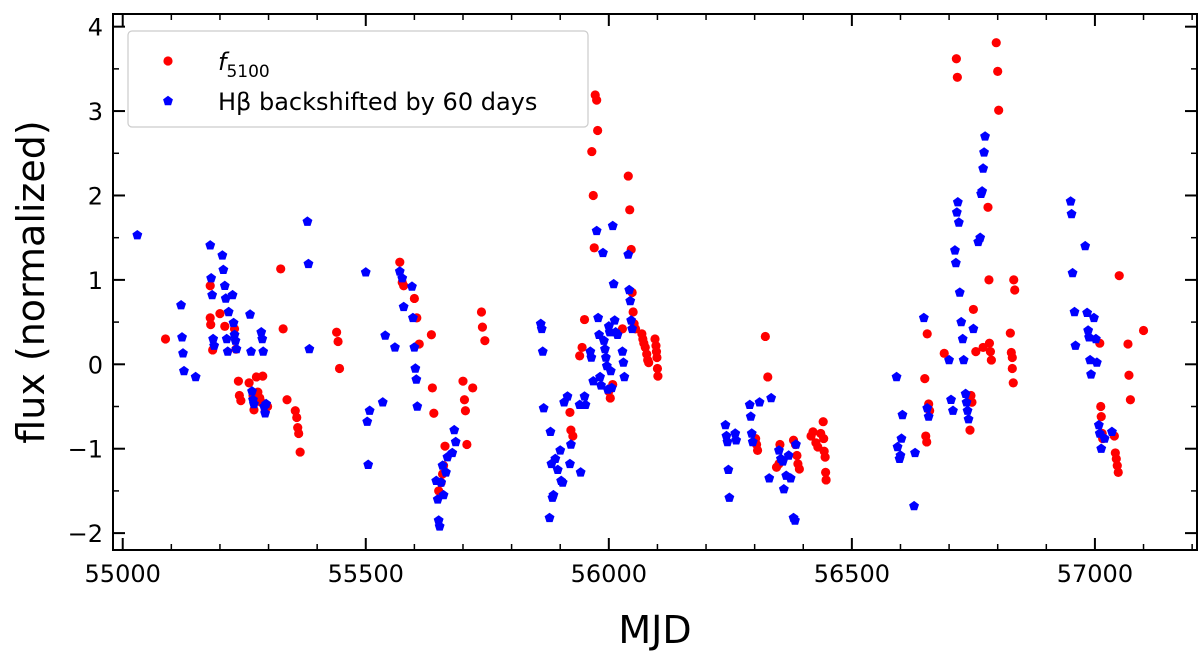  What do you see at coordinates (852, 574) in the screenshot?
I see `x-tick-label: 56500` at bounding box center [852, 574].